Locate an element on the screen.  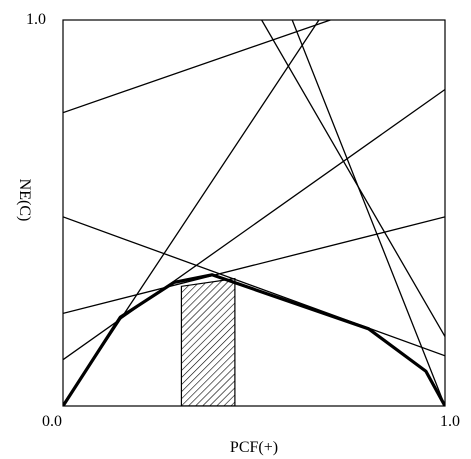
x-axis-label: PCF(+) is located at coordinates (254, 447).